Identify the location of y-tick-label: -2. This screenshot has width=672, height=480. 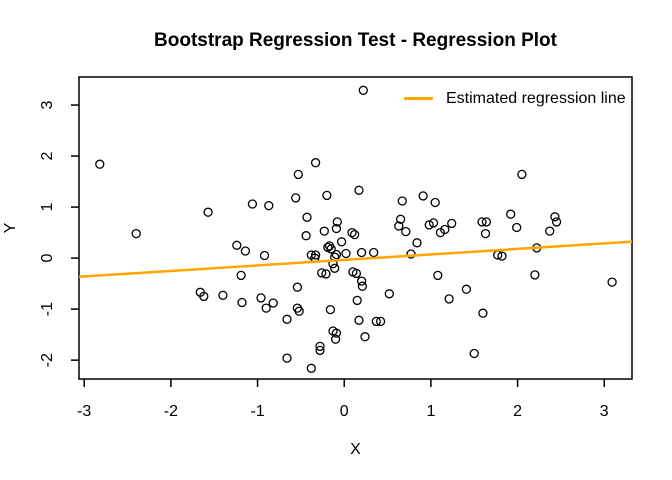
(47, 360).